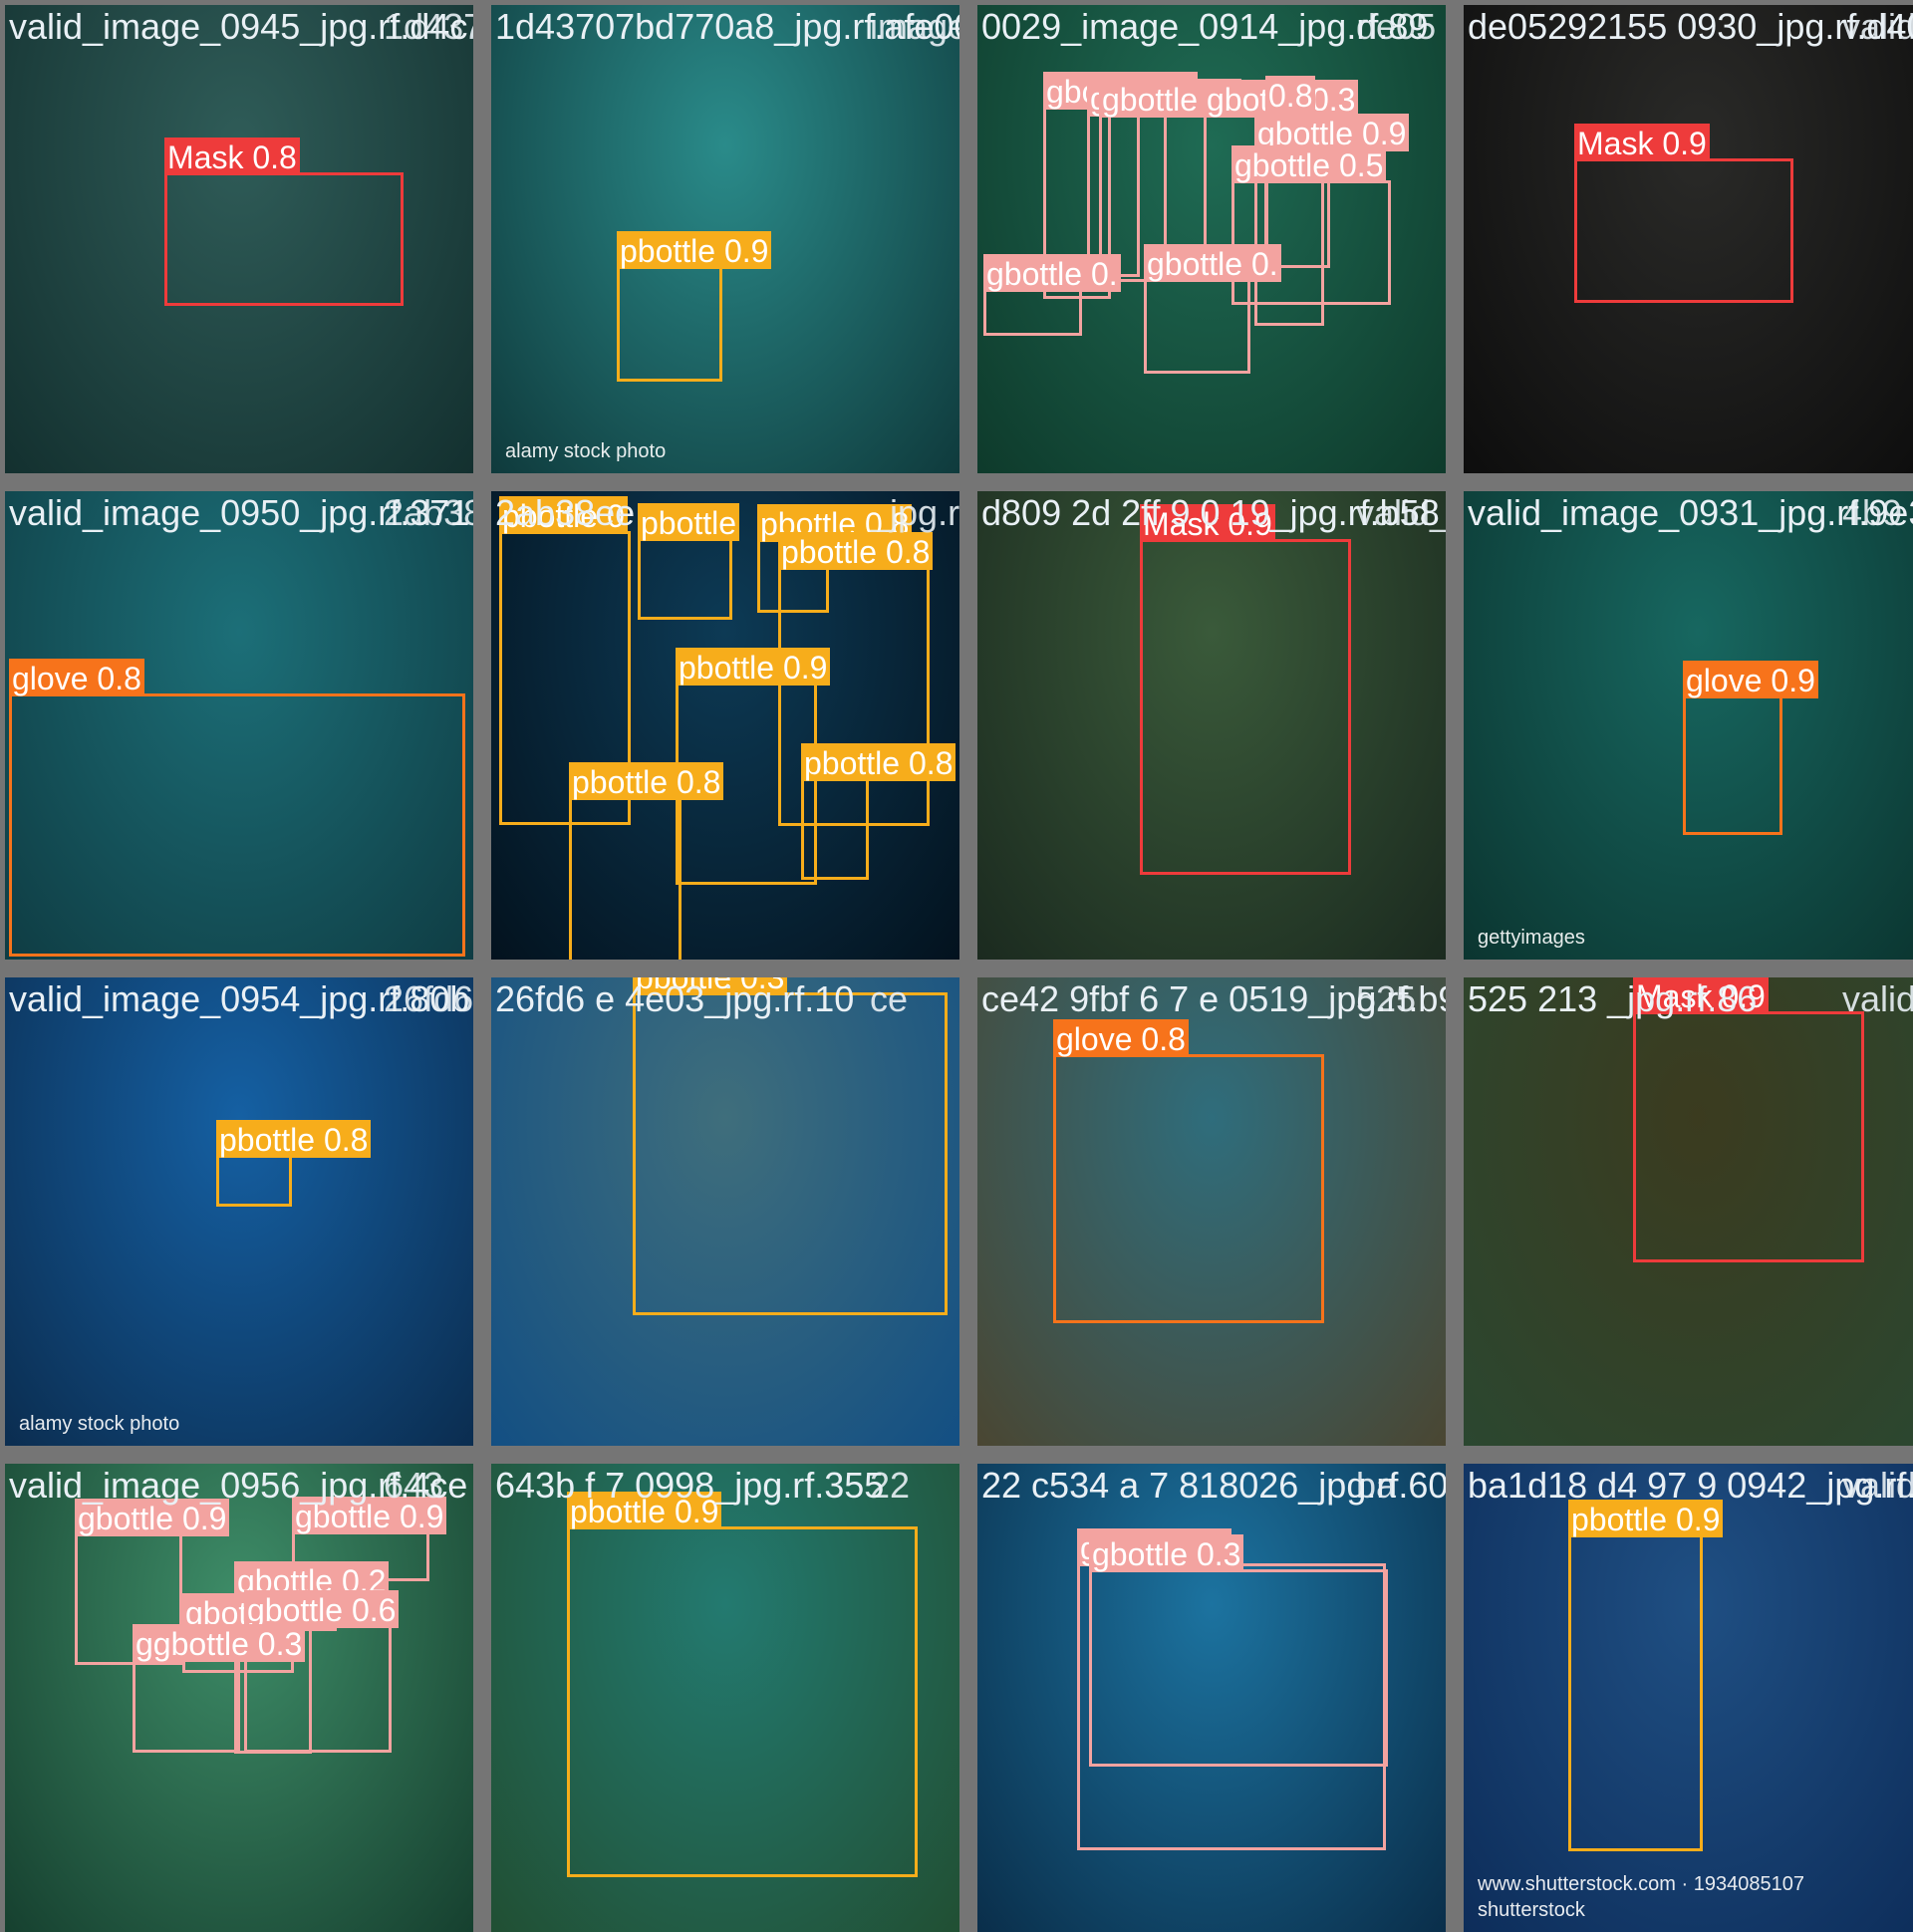 Image resolution: width=1913 pixels, height=1932 pixels. Describe the element at coordinates (1238, 1650) in the screenshot. I see `detection-box-gbottle: gbottle 0.3` at that location.